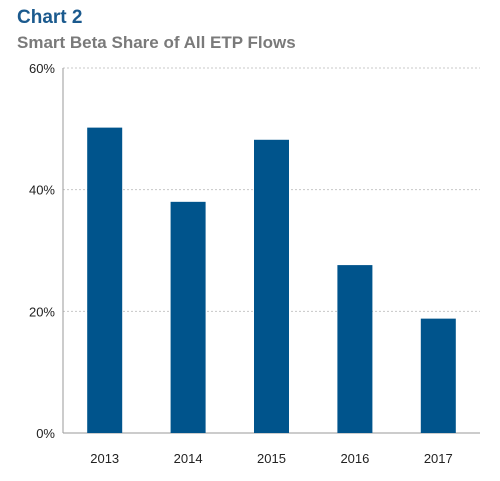 The height and width of the screenshot is (481, 500). I want to click on x-tick-labels: 2013 2014 2015 2016 2017, so click(271, 458).